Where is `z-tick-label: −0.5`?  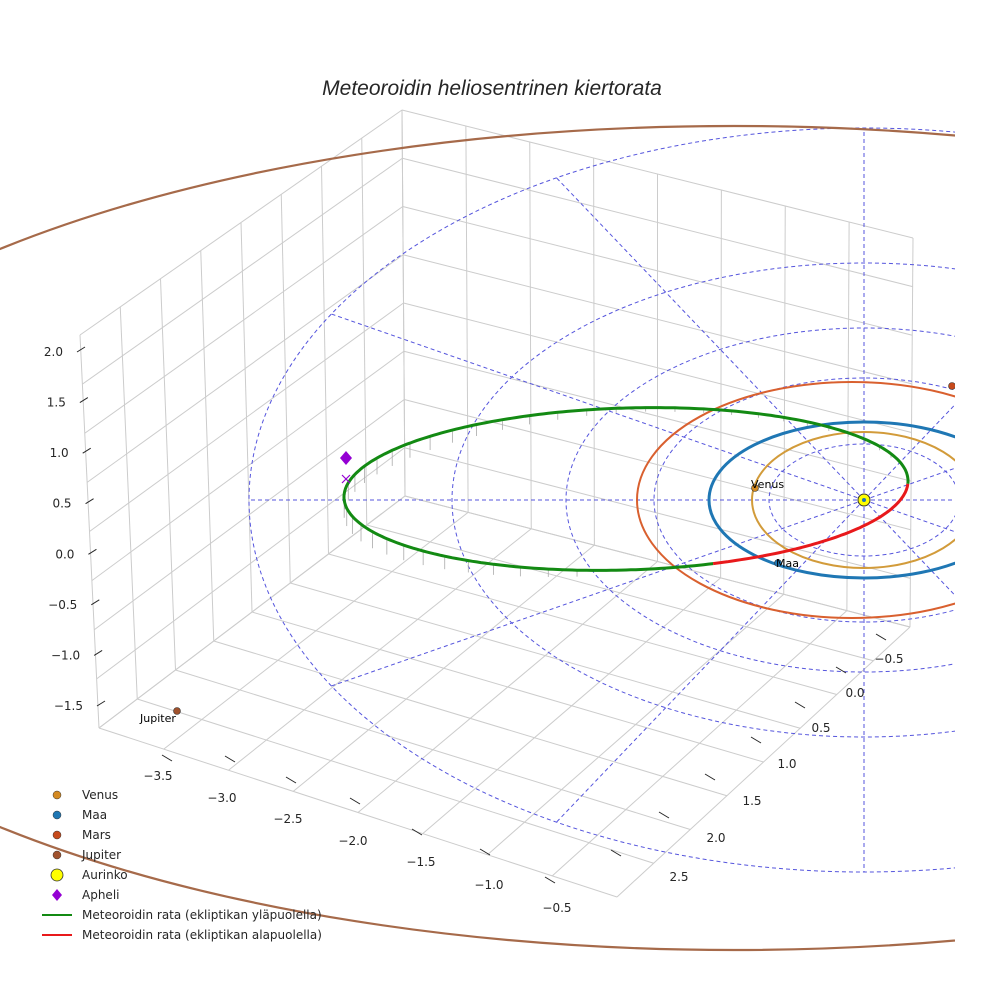 z-tick-label: −0.5 is located at coordinates (62, 605).